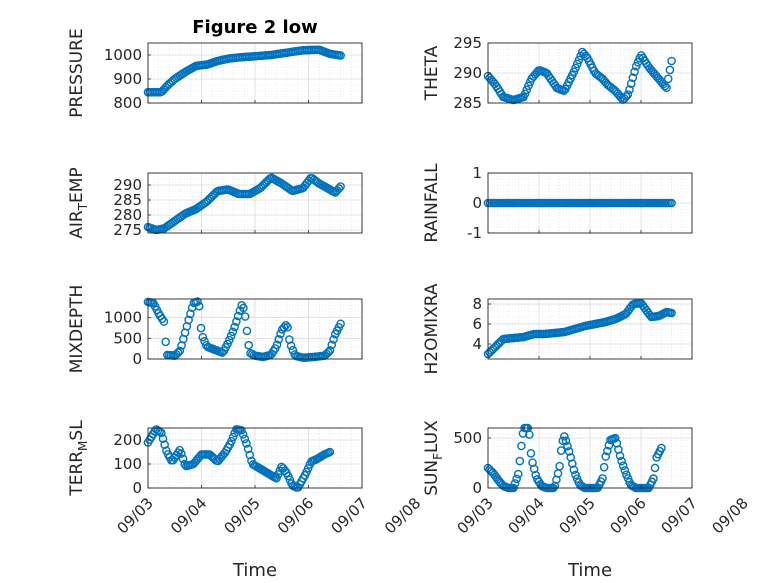 This screenshot has height=583, width=778. I want to click on y-tick-label: 6, so click(477, 324).